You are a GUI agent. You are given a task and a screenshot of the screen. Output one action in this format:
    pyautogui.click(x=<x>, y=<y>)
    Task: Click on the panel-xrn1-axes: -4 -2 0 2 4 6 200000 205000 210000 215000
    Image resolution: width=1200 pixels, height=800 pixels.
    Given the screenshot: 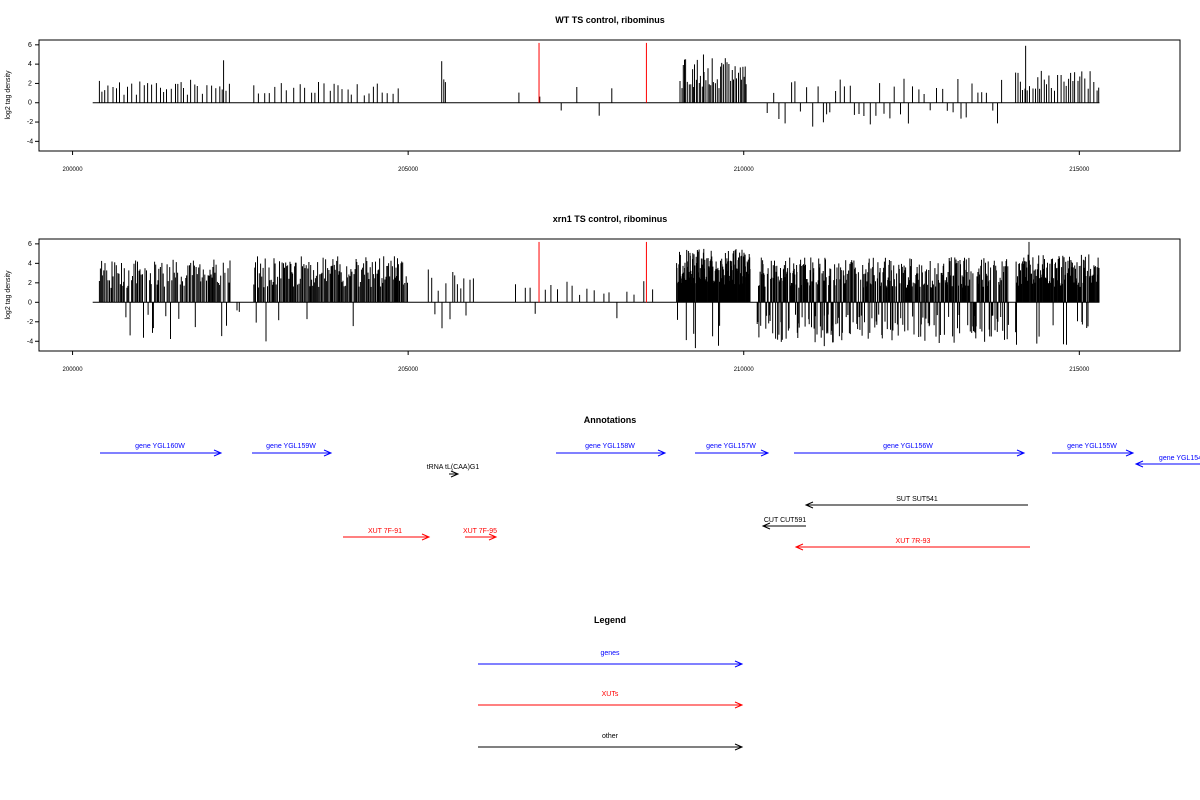 What is the action you would take?
    pyautogui.click(x=558, y=307)
    